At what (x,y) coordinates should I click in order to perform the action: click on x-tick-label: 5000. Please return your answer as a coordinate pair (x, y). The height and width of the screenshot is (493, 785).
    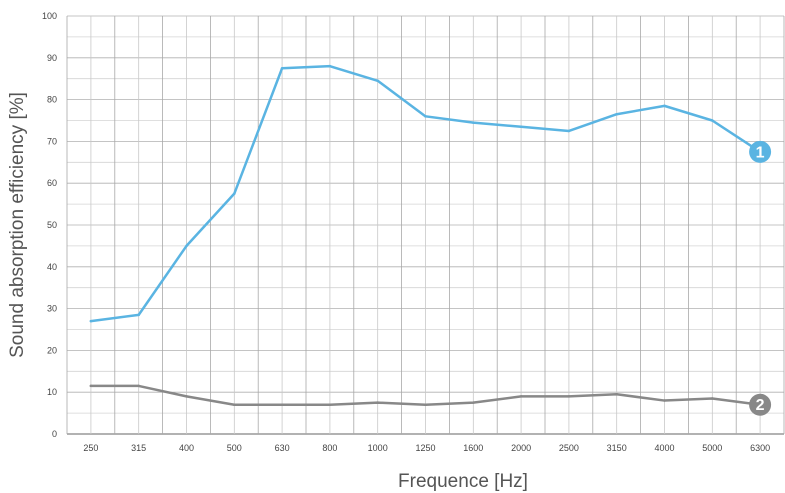
    Looking at the image, I should click on (712, 448).